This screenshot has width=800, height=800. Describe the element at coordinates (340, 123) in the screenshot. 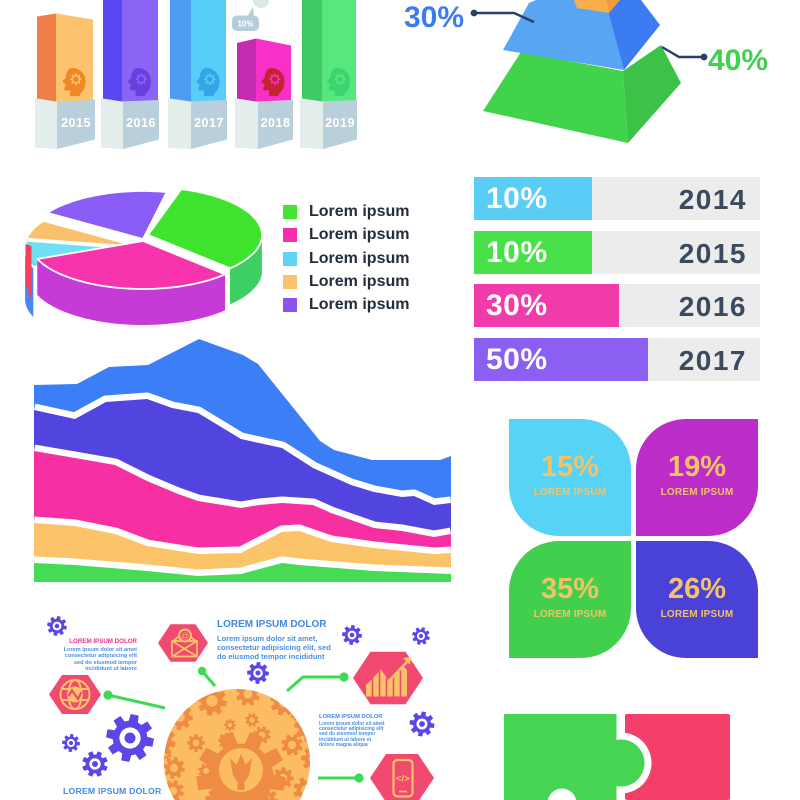

I see `svg-text: 2019` at that location.